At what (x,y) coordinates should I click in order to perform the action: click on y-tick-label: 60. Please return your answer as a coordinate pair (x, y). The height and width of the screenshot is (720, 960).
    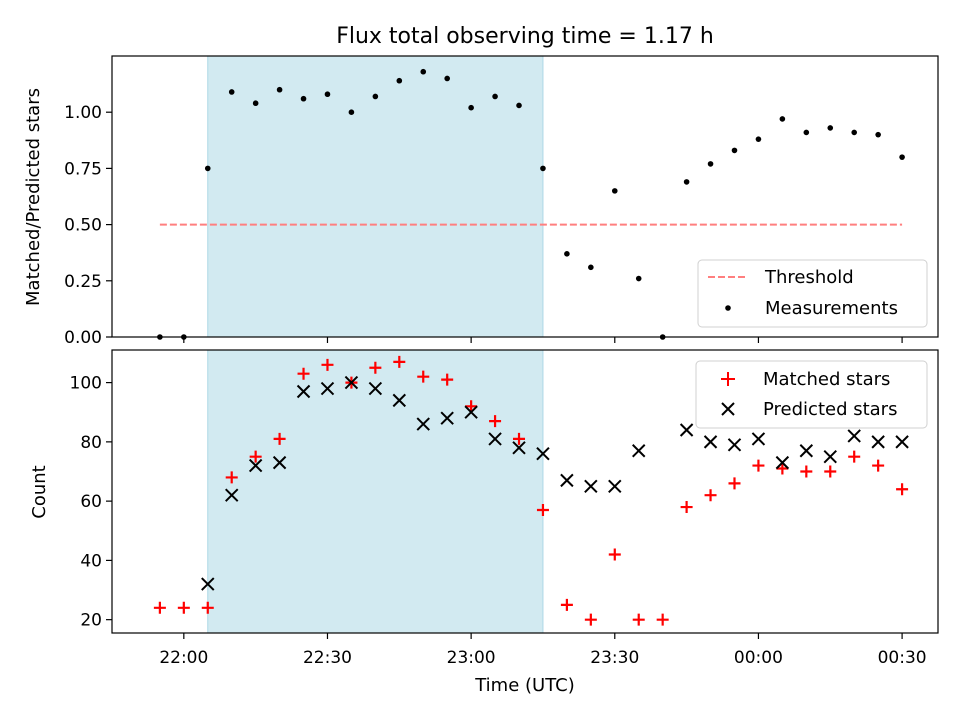
    Looking at the image, I should click on (91, 502).